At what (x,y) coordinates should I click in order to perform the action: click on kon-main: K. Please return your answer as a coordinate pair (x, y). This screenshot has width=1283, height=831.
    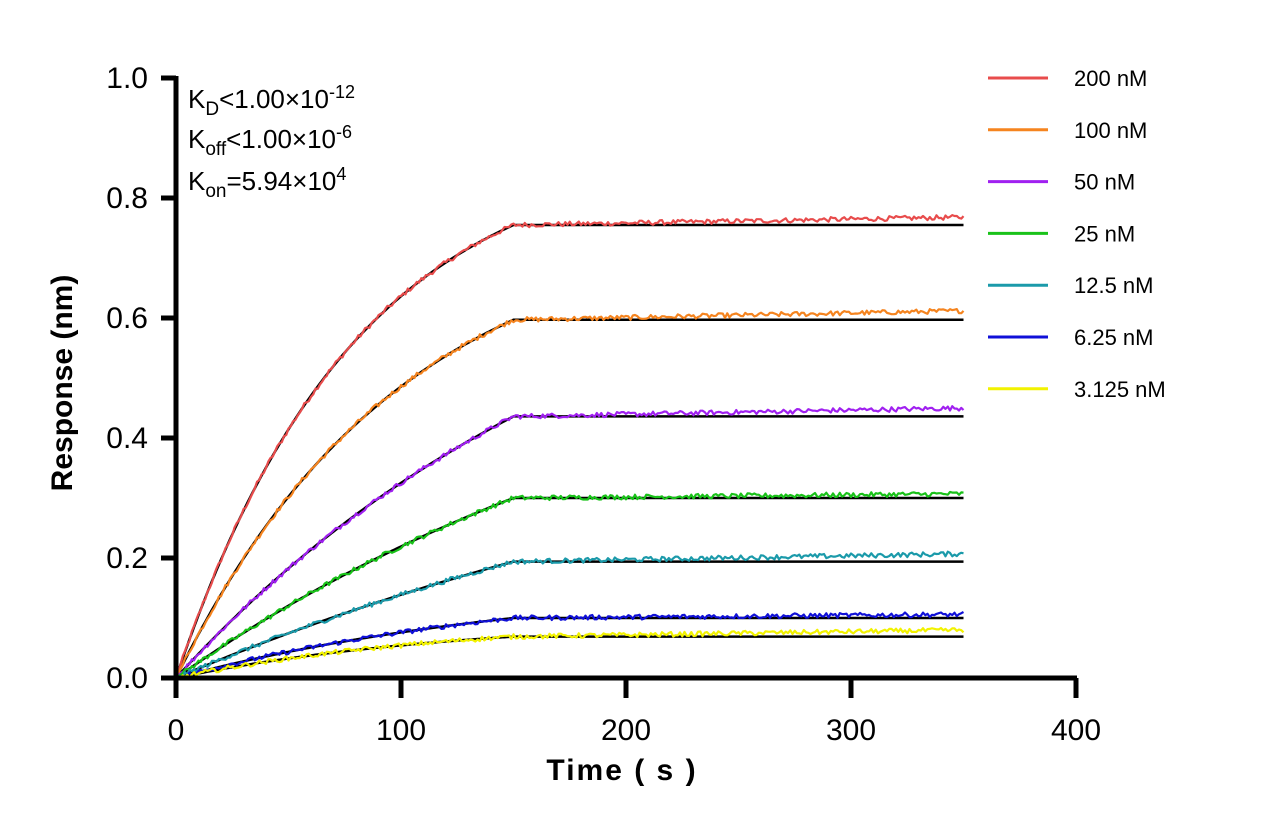
    Looking at the image, I should click on (197, 181).